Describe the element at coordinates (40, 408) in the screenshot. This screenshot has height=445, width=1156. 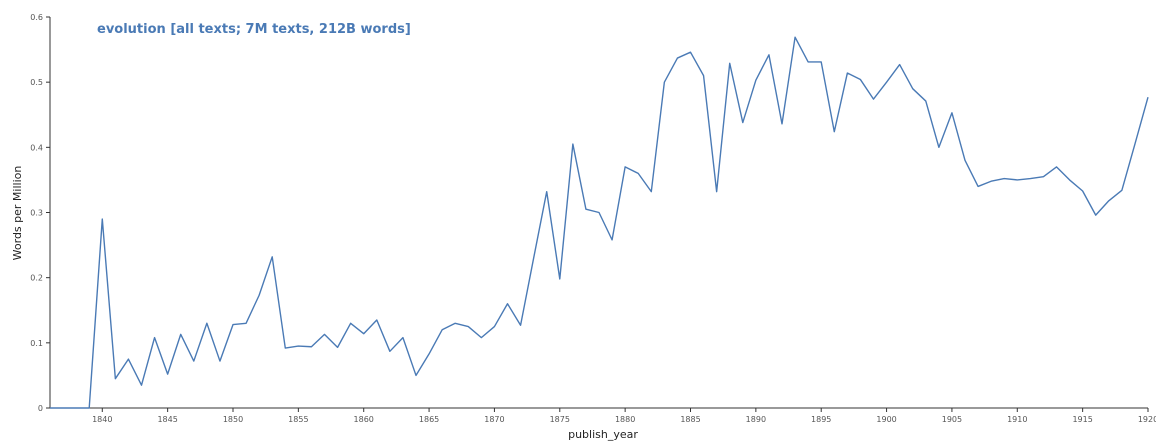
I see `y-tick-label: 0` at that location.